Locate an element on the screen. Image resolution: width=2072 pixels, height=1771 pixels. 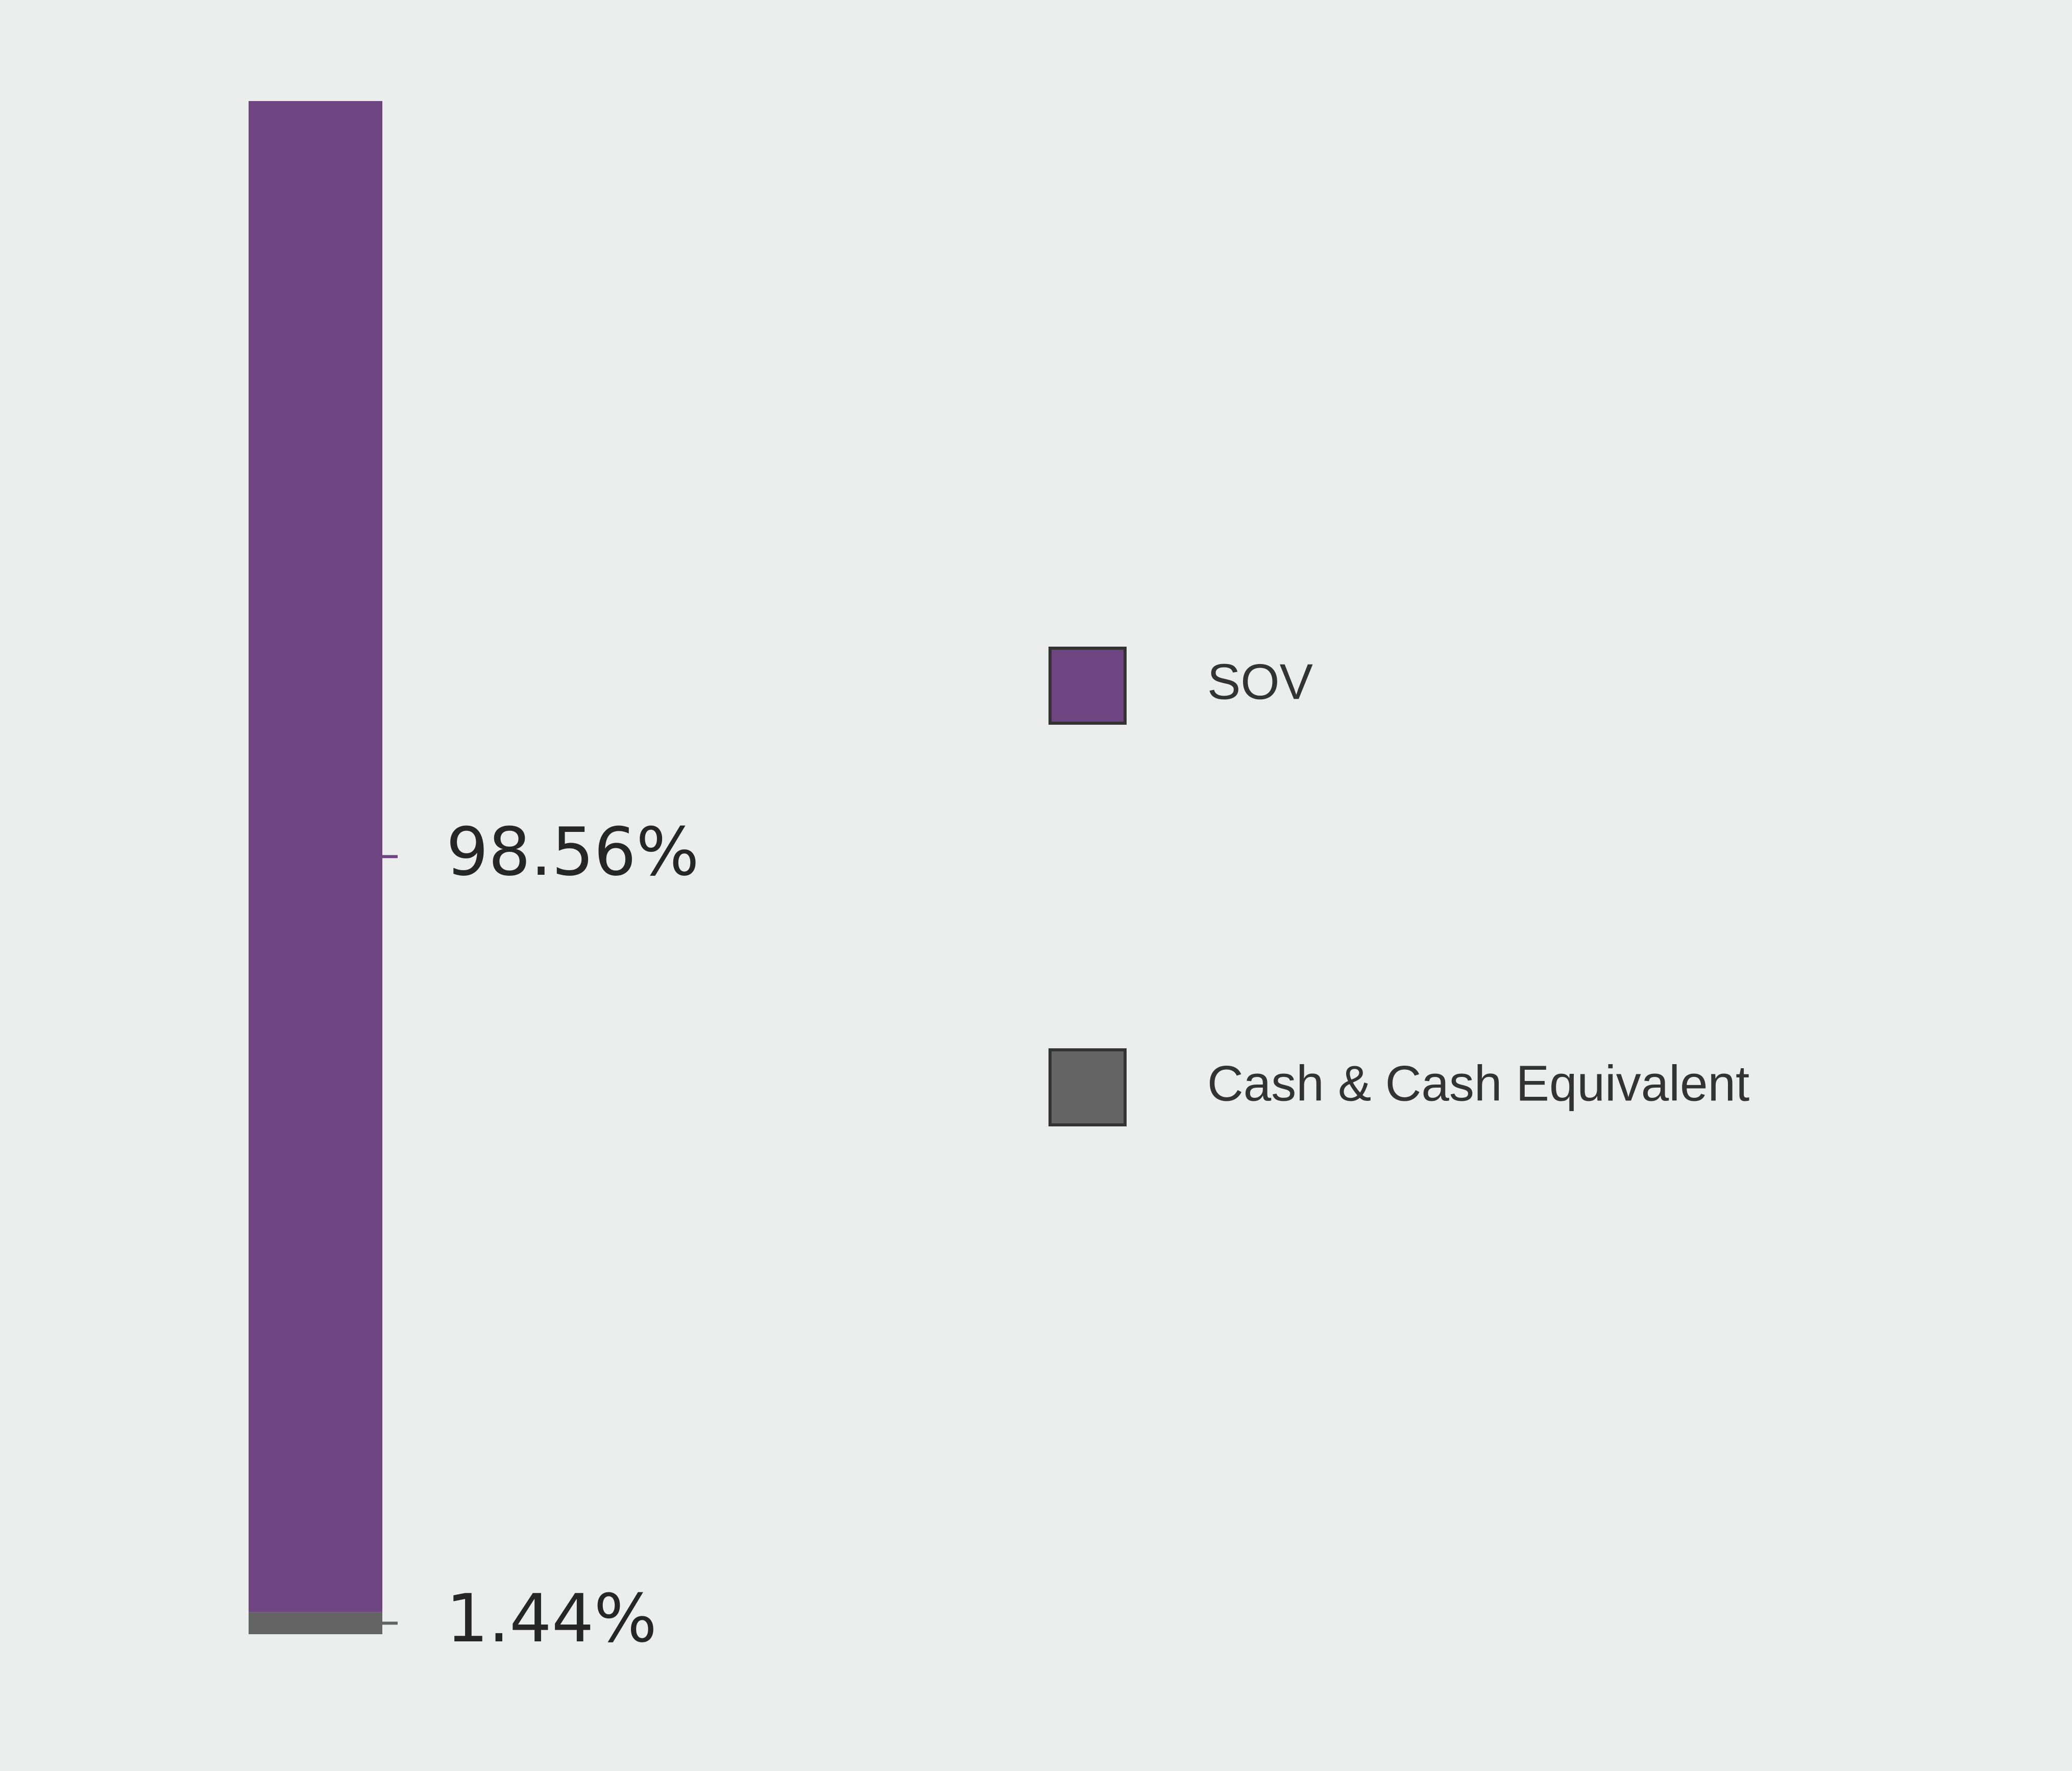
legend: SOV Cash & Cash Equivalent is located at coordinates (1399, 886).